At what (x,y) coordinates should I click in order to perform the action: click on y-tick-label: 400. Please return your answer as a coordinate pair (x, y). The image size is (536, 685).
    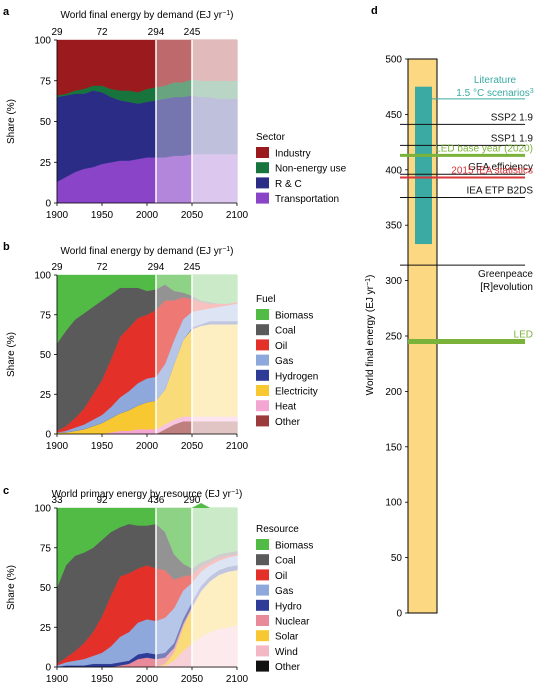
    Looking at the image, I should click on (393, 170).